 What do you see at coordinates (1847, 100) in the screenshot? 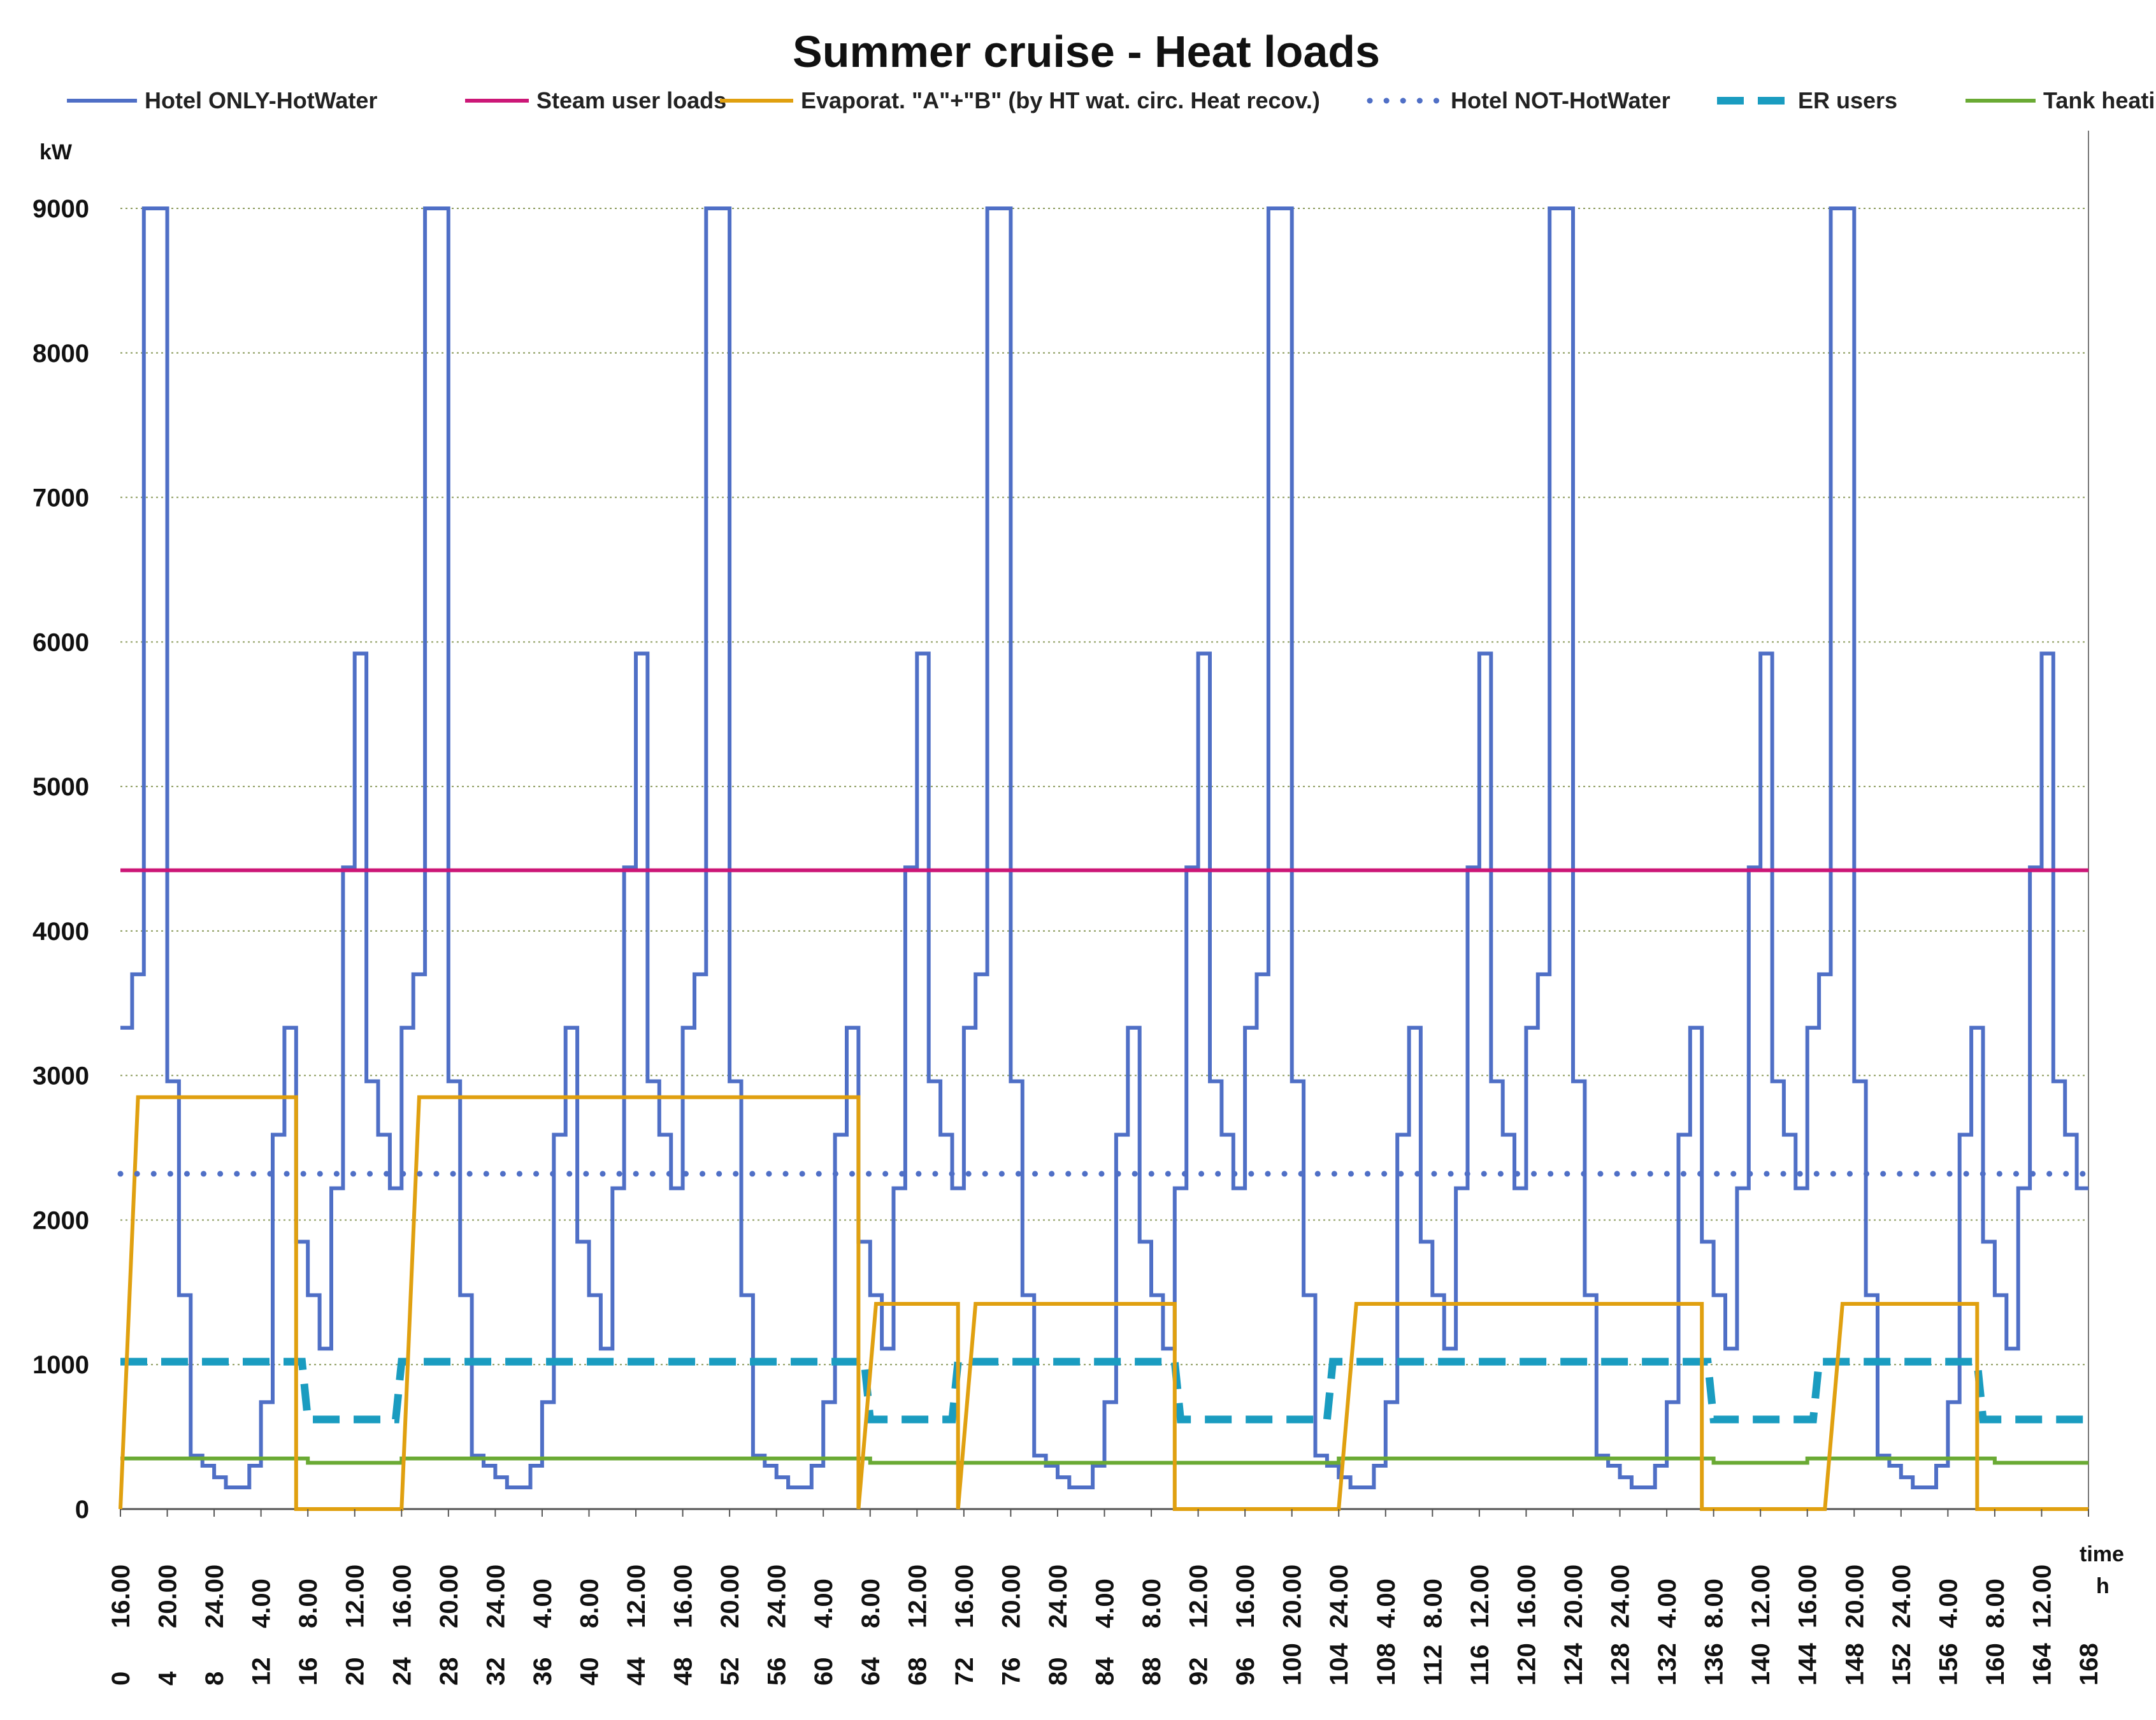
I see `legend-label-4: ER users` at bounding box center [1847, 100].